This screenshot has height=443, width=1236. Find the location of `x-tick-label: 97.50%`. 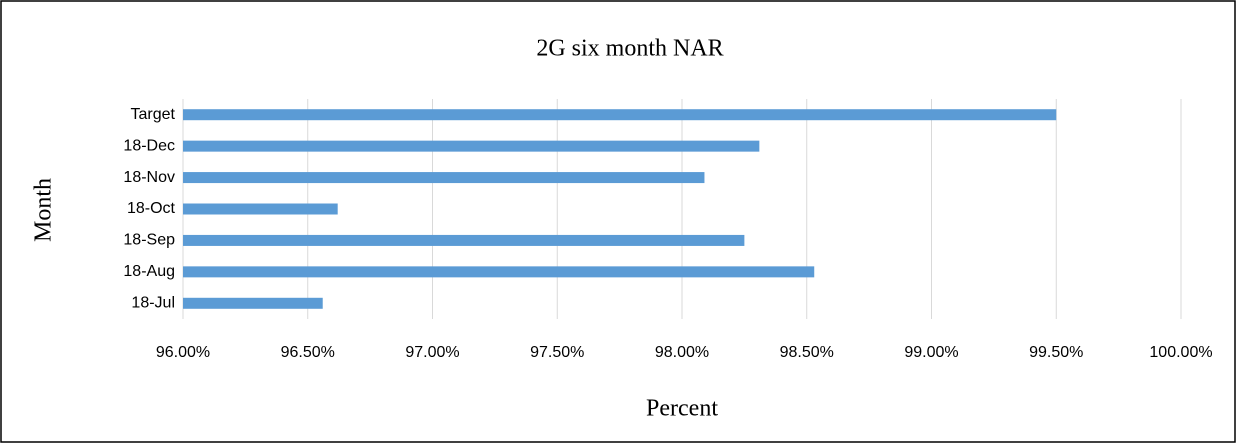

x-tick-label: 97.50% is located at coordinates (557, 352).